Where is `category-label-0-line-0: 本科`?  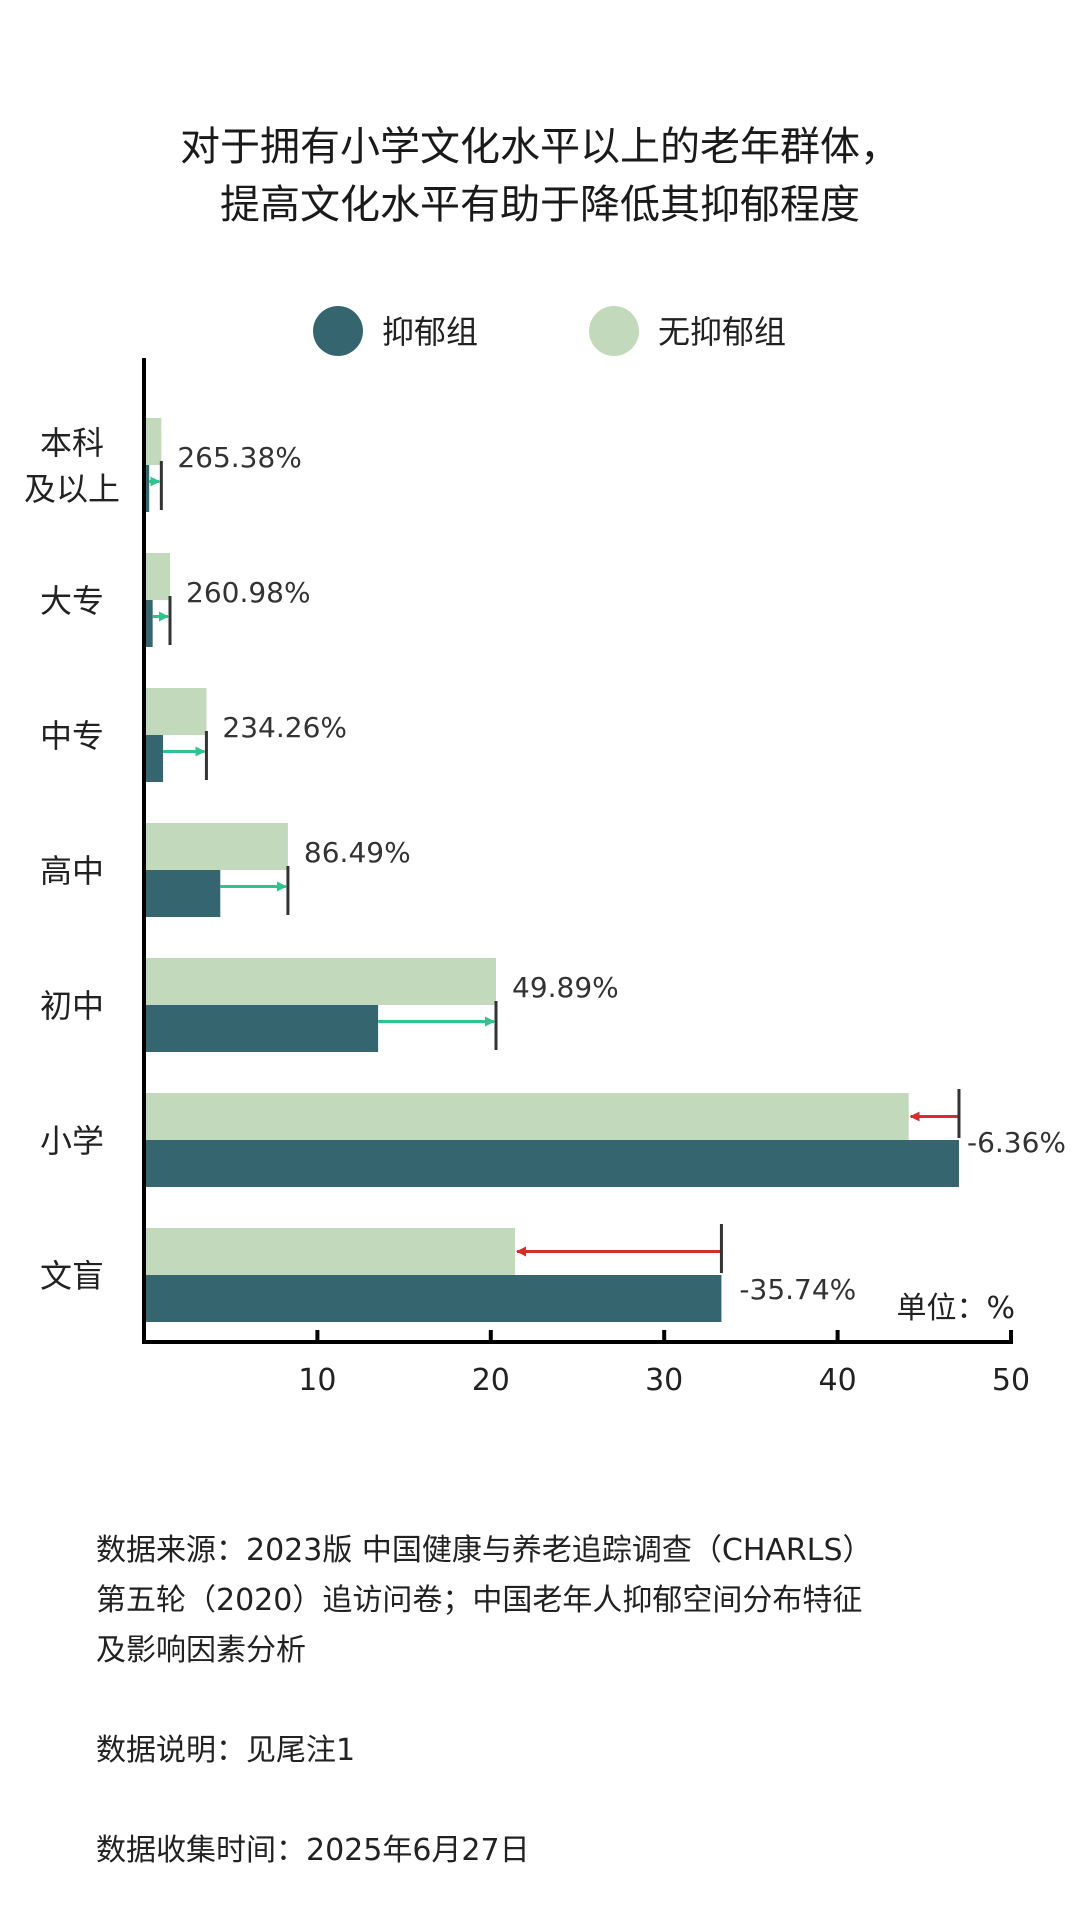
category-label-0-line-0: 本科 is located at coordinates (72, 443).